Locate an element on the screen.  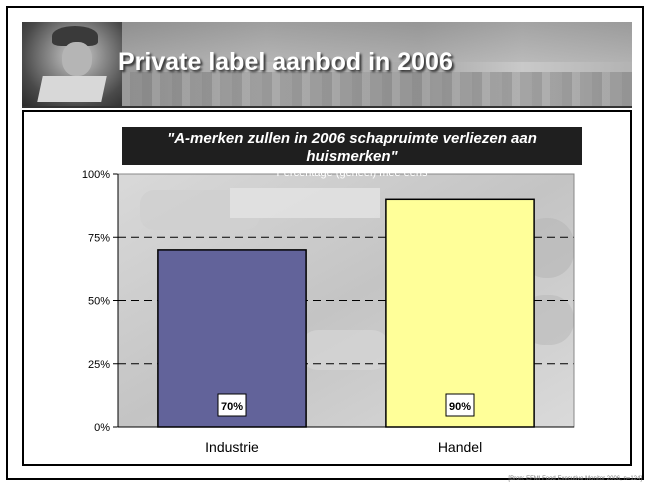
y-tick-label: 0% is located at coordinates (102, 428).